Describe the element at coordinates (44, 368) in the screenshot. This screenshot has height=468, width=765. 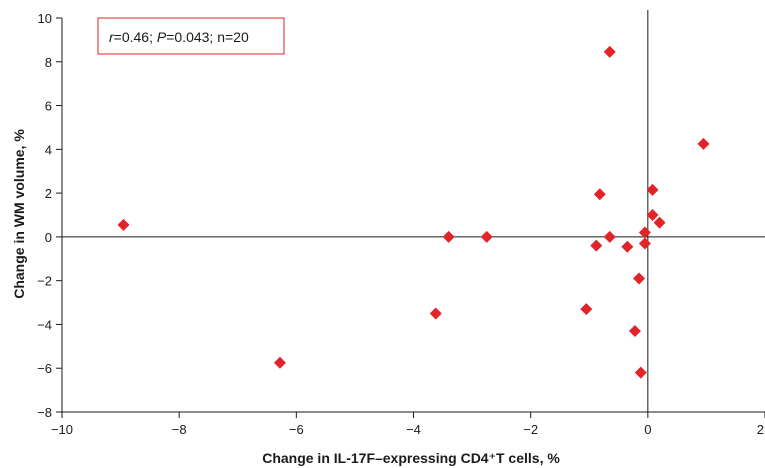
I see `y-tick-label: −6` at that location.